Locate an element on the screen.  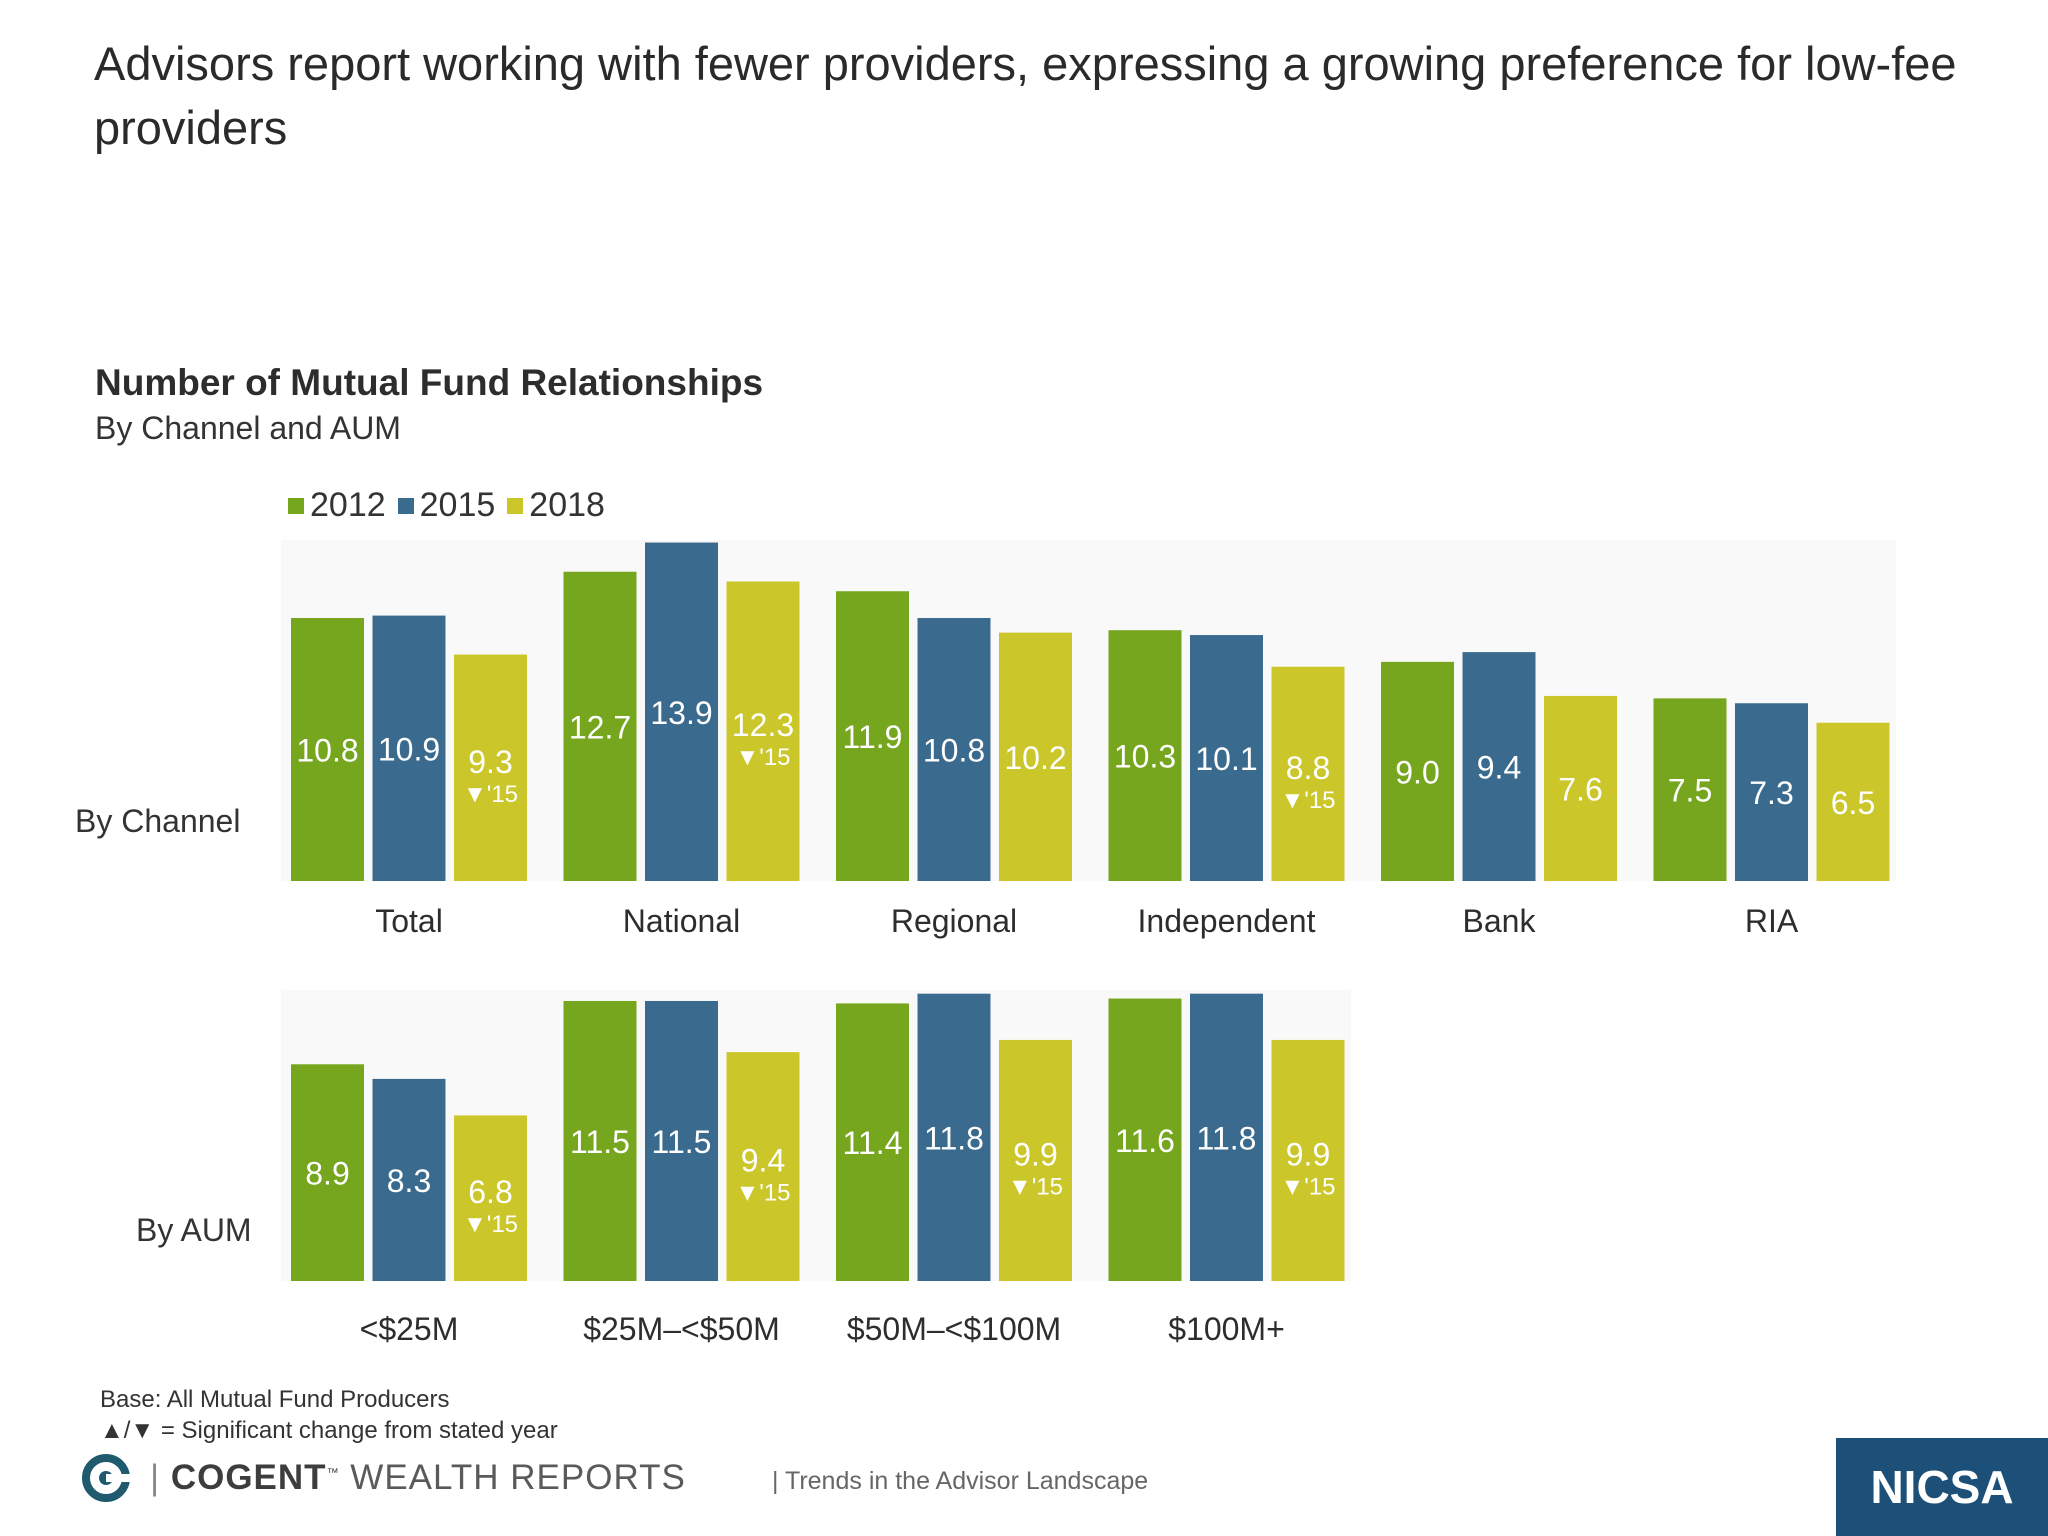
data-label: 13.9 is located at coordinates (681, 713).